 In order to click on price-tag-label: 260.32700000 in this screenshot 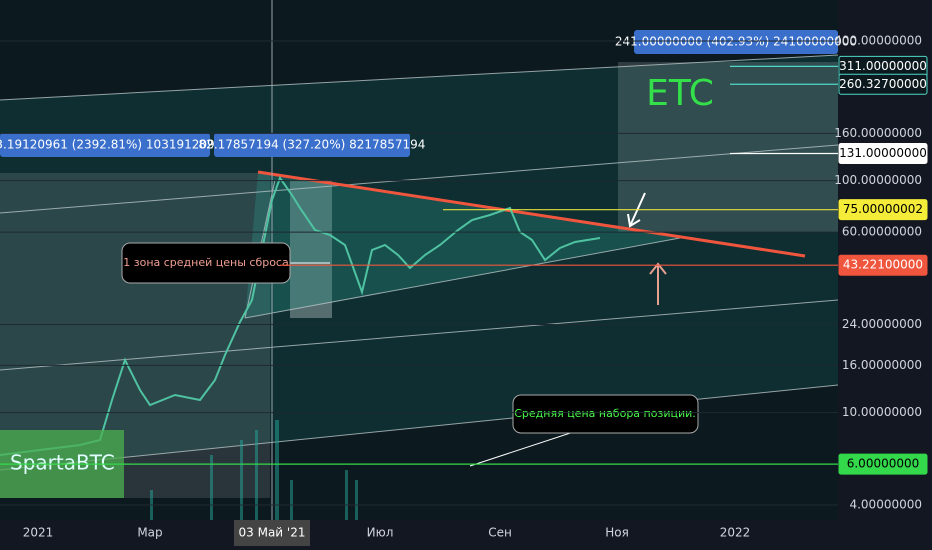, I will do `click(883, 84)`.